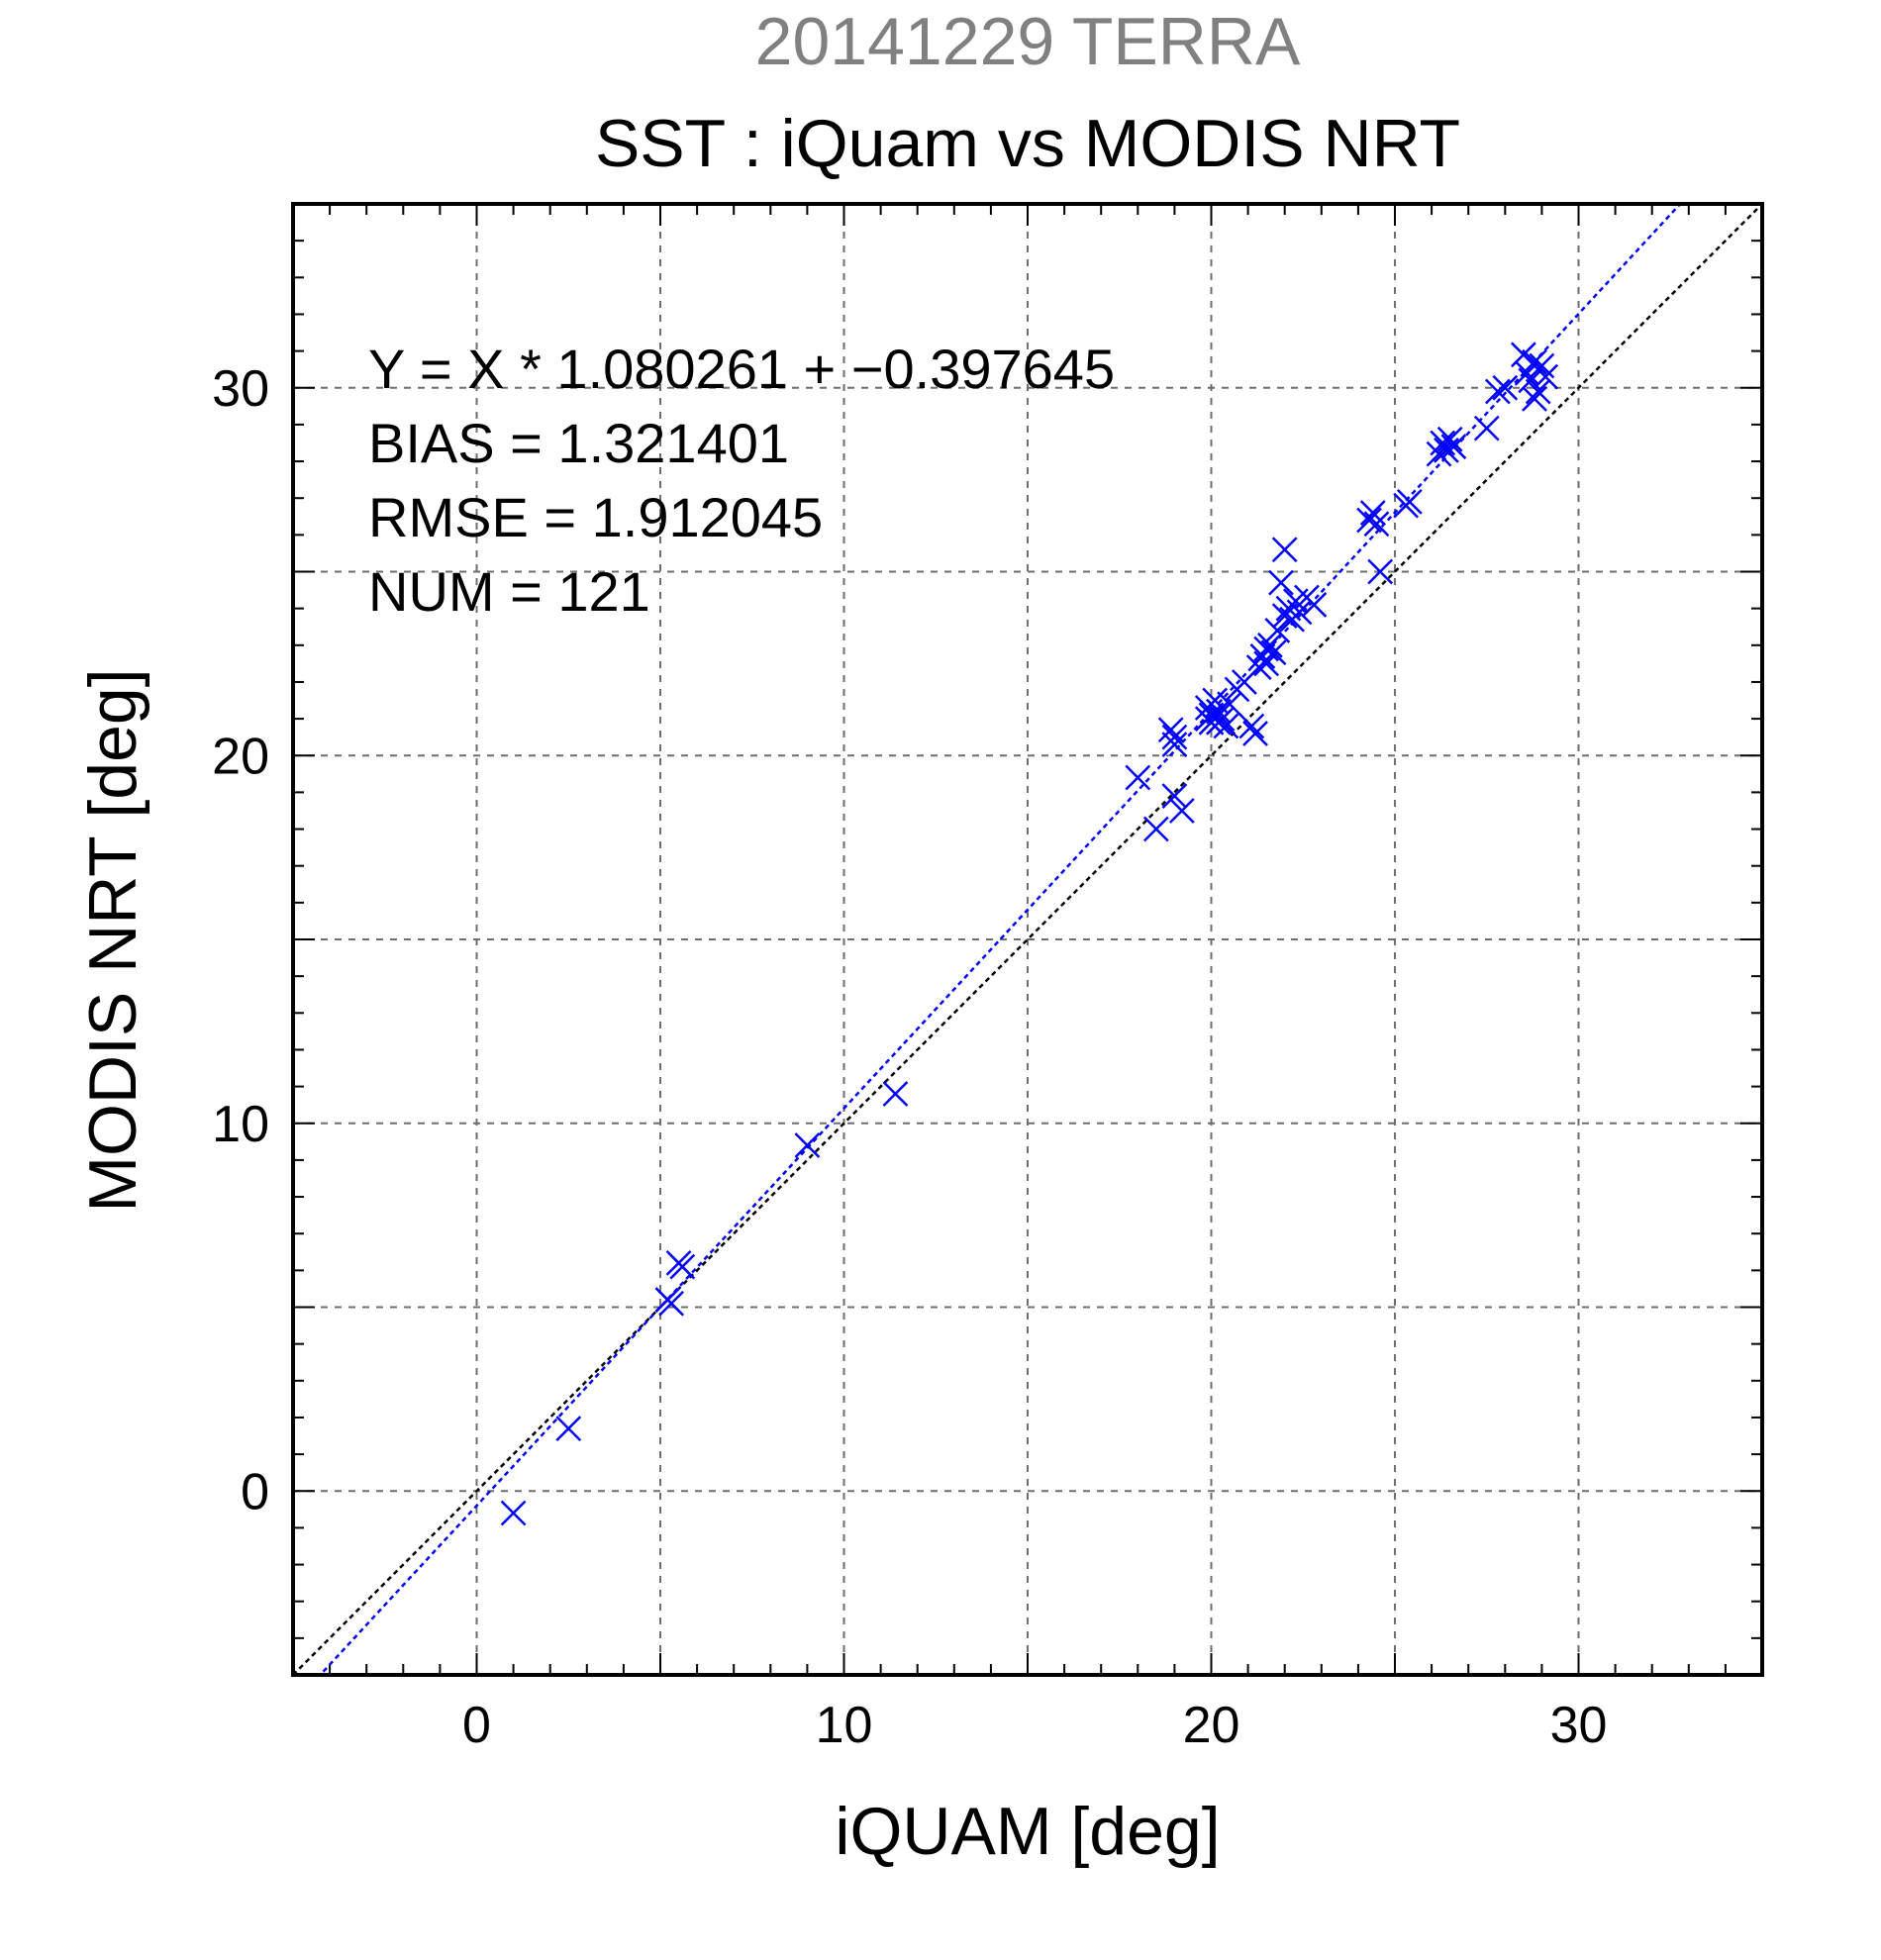 This screenshot has height=1960, width=1881. Describe the element at coordinates (255, 1491) in the screenshot. I see `y-tick-label: 0` at that location.